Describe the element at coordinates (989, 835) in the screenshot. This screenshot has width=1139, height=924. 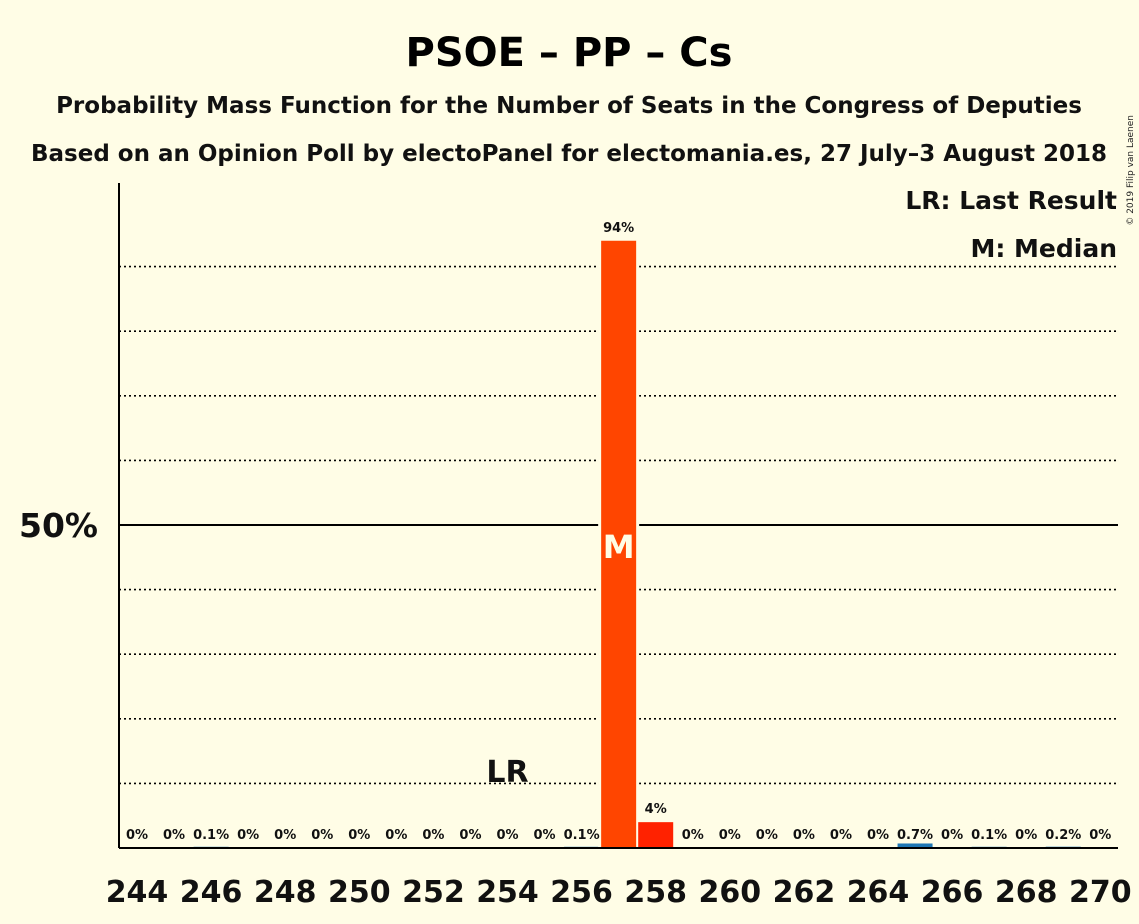
I see `data-label-267: 0.1%` at that location.